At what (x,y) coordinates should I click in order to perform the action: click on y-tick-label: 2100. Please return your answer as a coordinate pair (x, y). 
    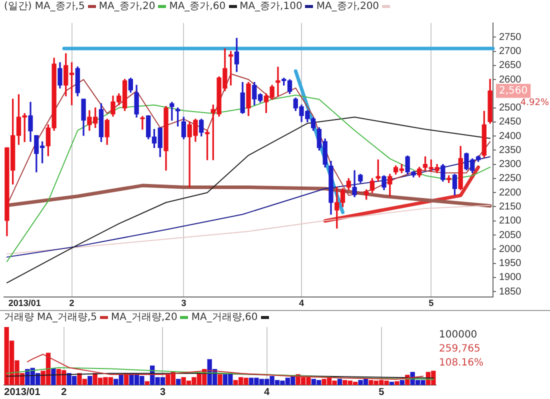
    Looking at the image, I should click on (510, 221).